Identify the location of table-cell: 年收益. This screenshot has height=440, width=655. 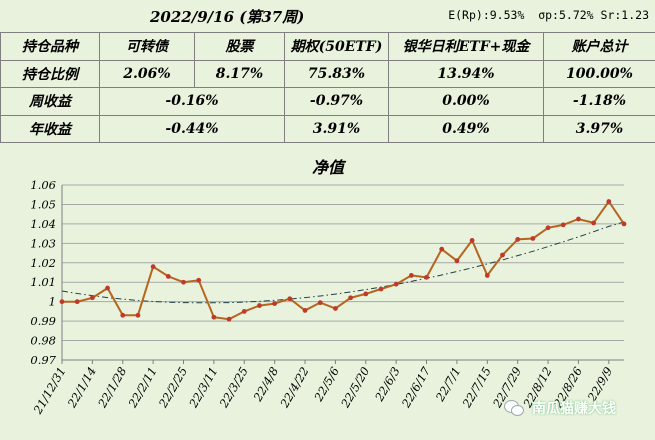
(50, 129).